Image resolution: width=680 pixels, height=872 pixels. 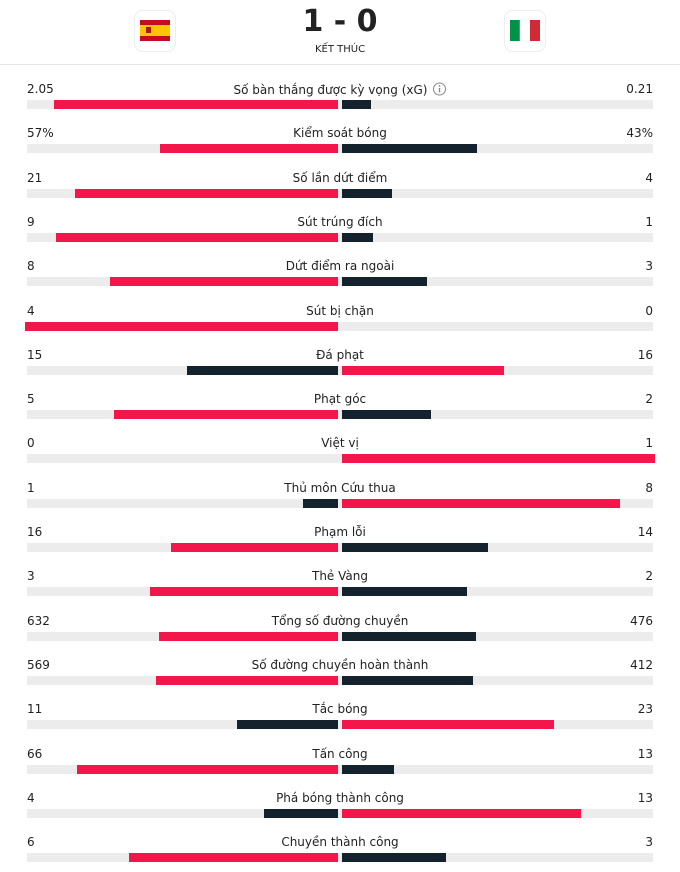 What do you see at coordinates (645, 532) in the screenshot?
I see `away-value: 14` at bounding box center [645, 532].